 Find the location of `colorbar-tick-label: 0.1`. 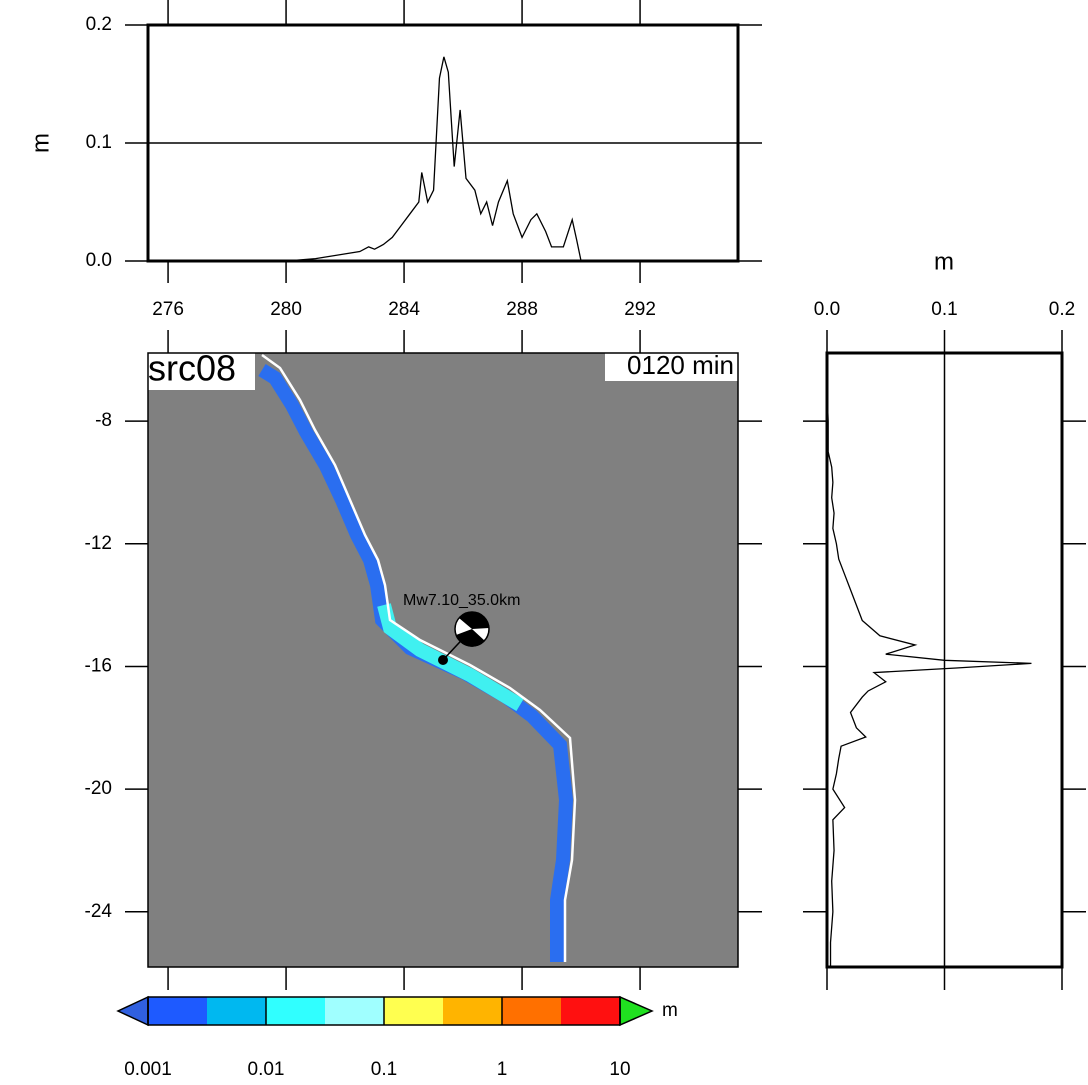

colorbar-tick-label: 0.1 is located at coordinates (384, 1069).